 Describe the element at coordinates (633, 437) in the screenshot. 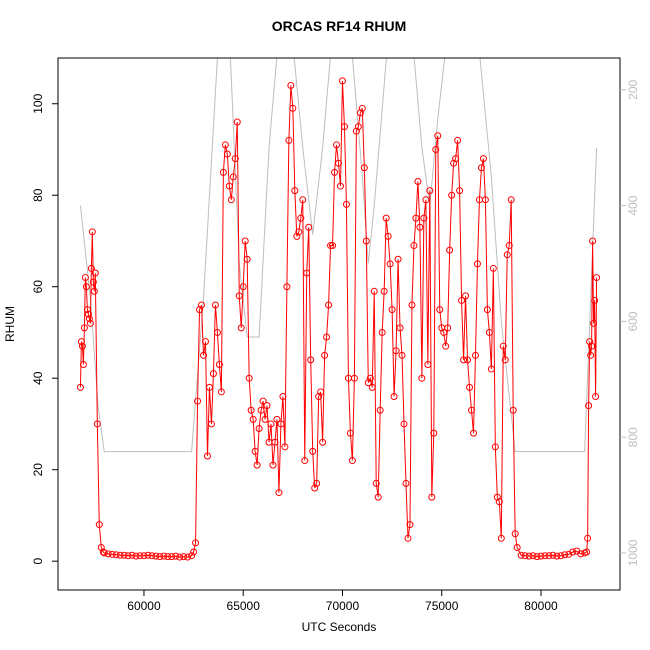

I see `y2-tick-label: 800` at that location.